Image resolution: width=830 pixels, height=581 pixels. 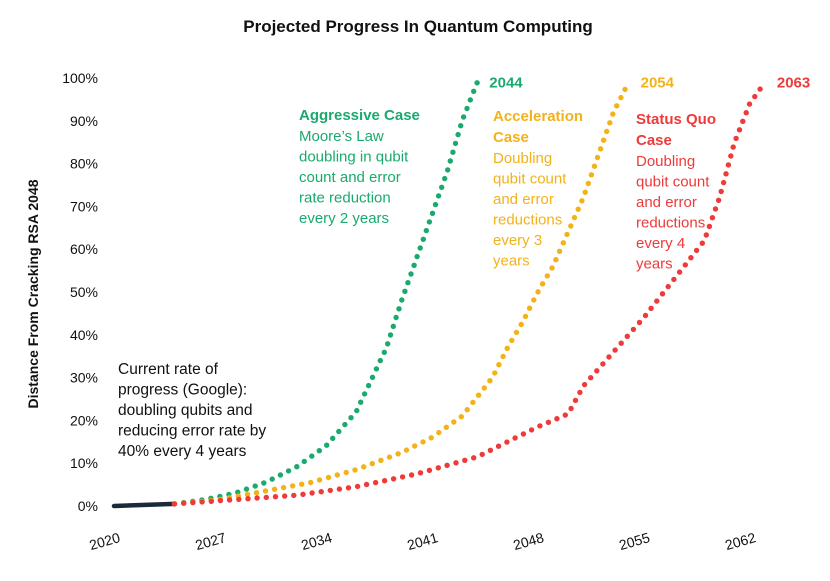 What do you see at coordinates (673, 182) in the screenshot?
I see `annotation-body-line: qubit count` at bounding box center [673, 182].